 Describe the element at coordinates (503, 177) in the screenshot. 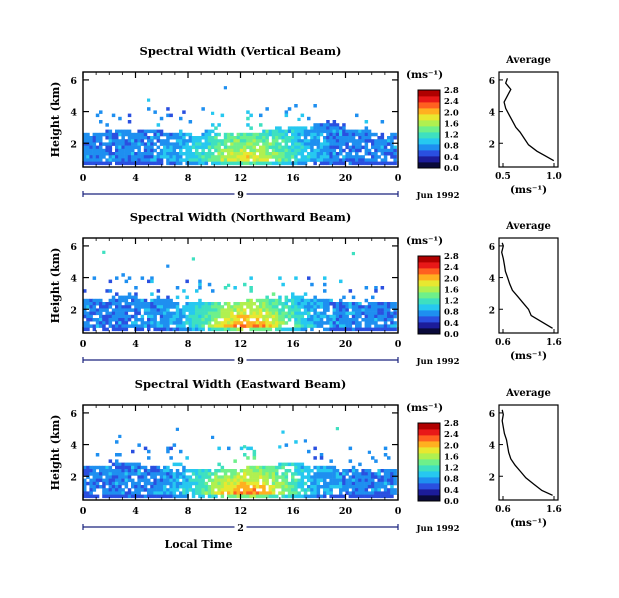

I see `avg-x-tick-label: 0.5` at that location.